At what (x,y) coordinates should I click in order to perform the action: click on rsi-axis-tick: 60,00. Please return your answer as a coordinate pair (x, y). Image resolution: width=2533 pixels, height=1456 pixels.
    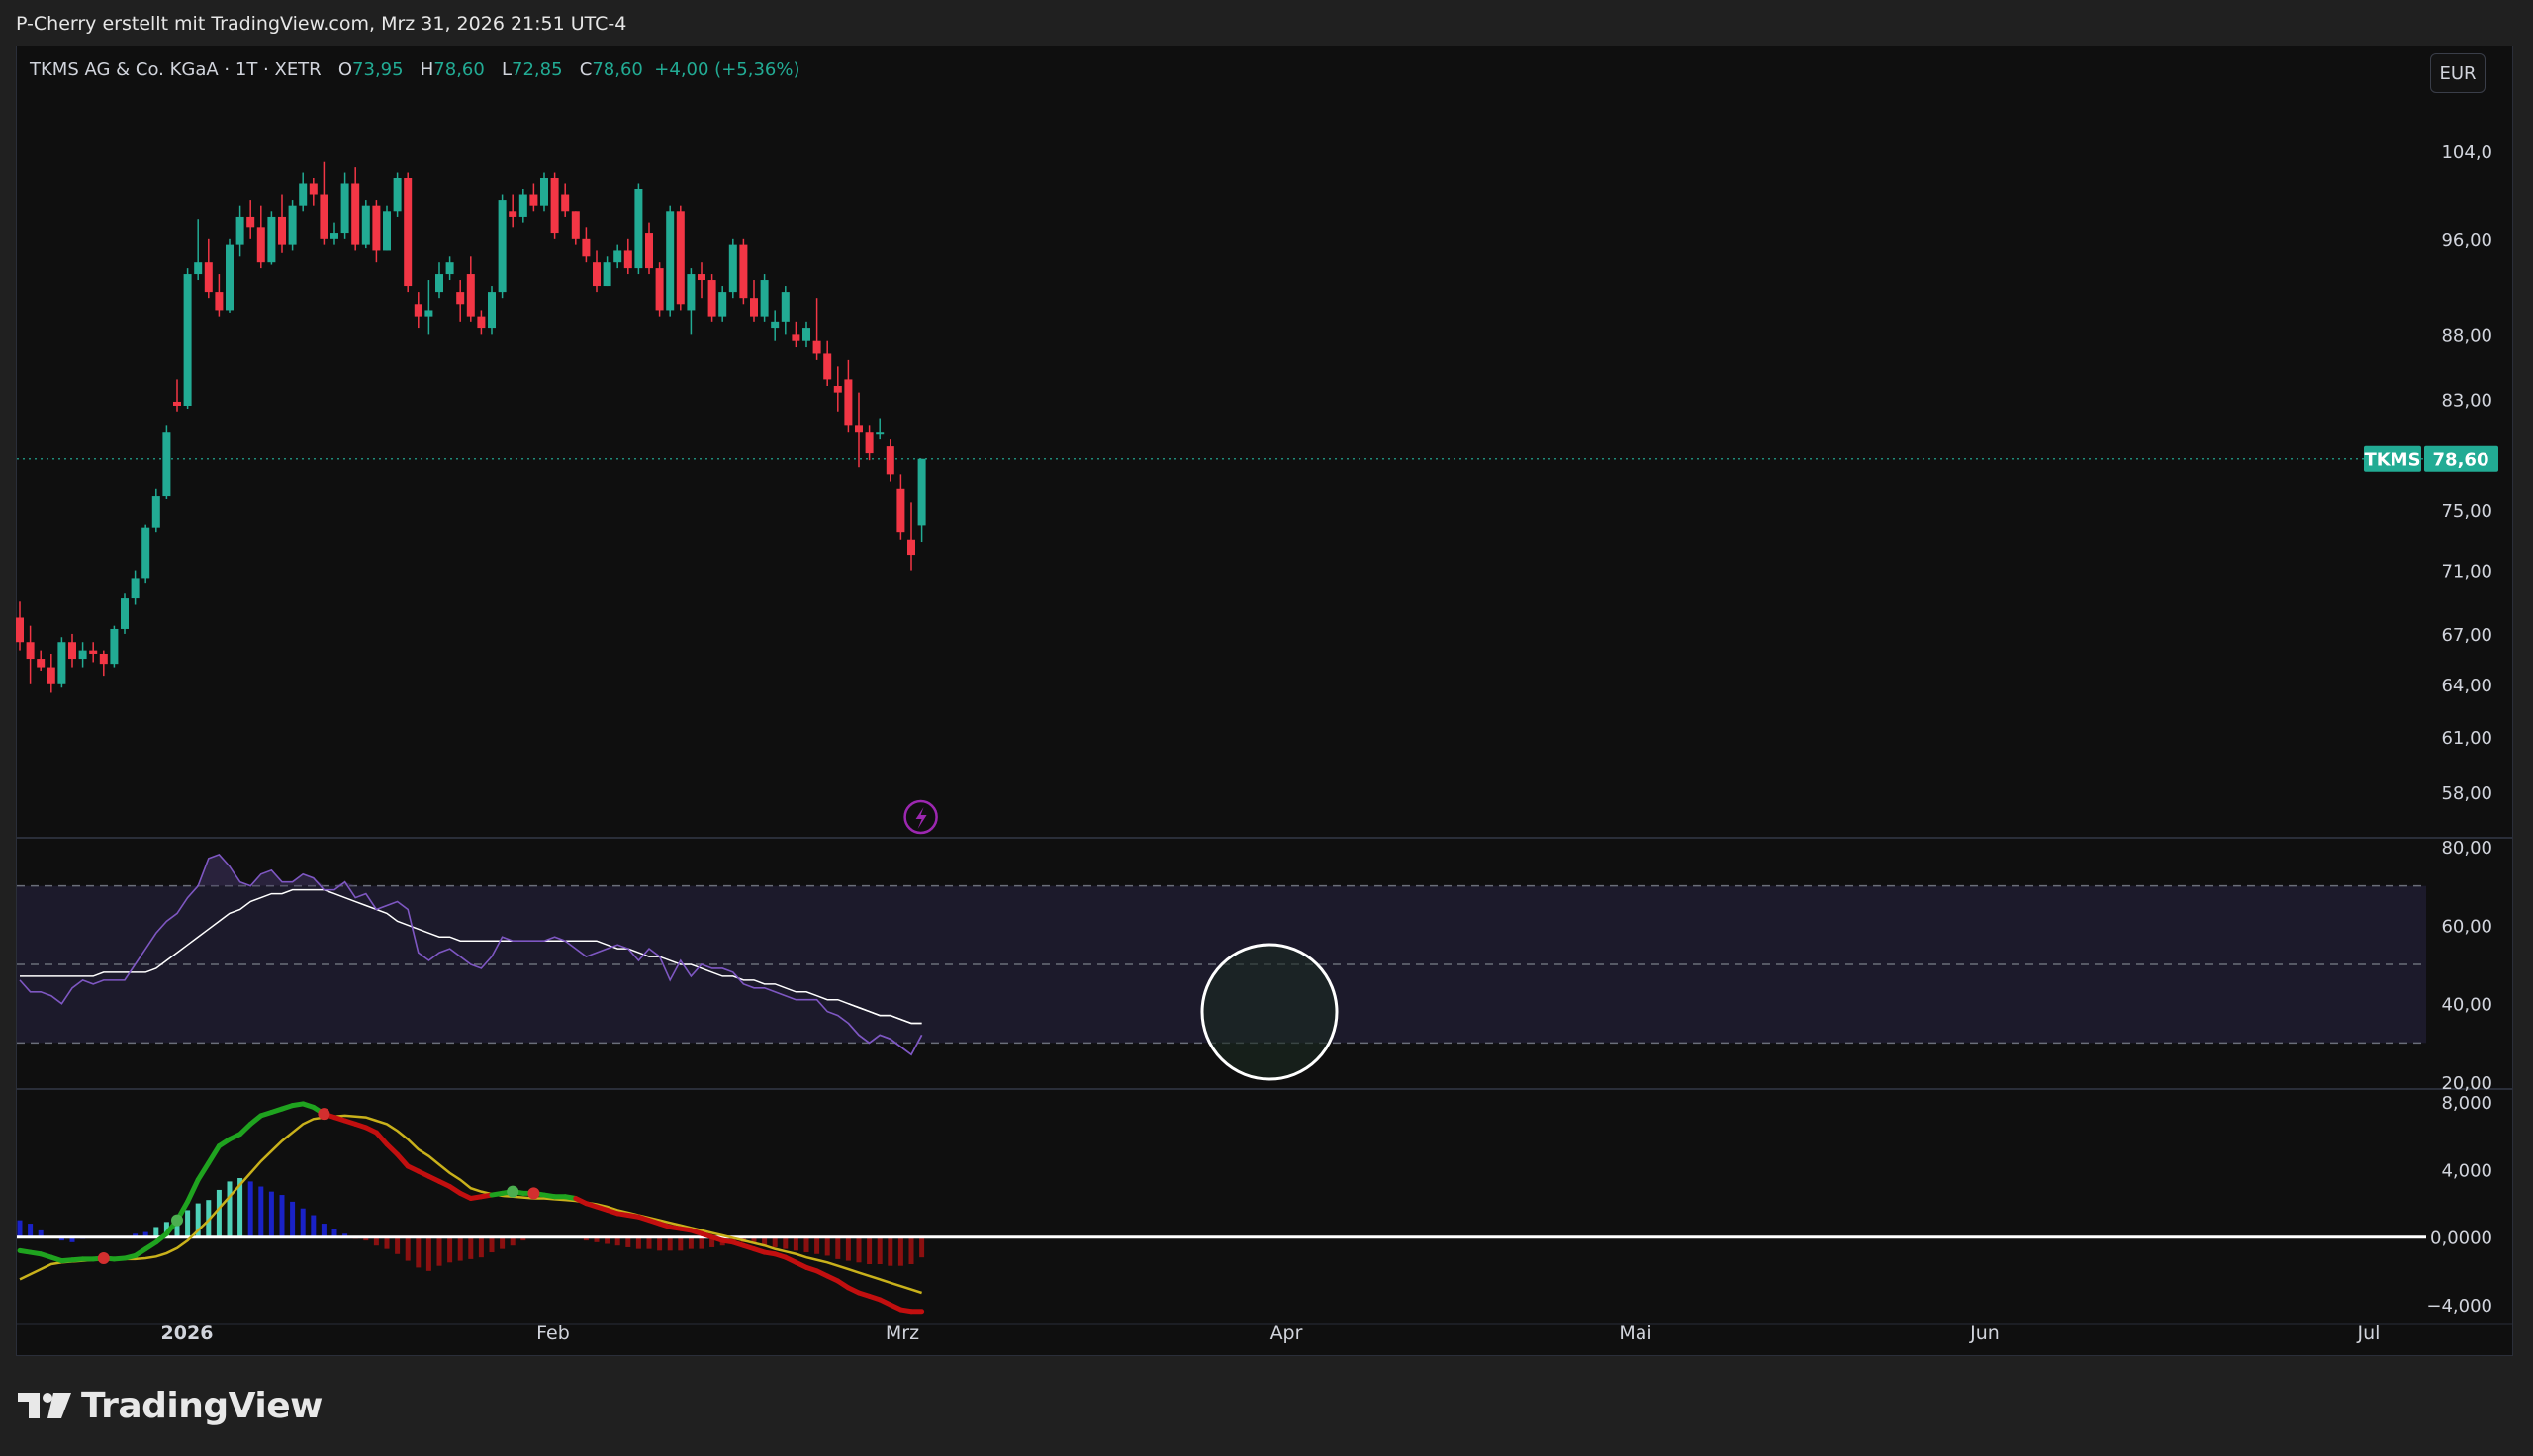
    Looking at the image, I should click on (2466, 926).